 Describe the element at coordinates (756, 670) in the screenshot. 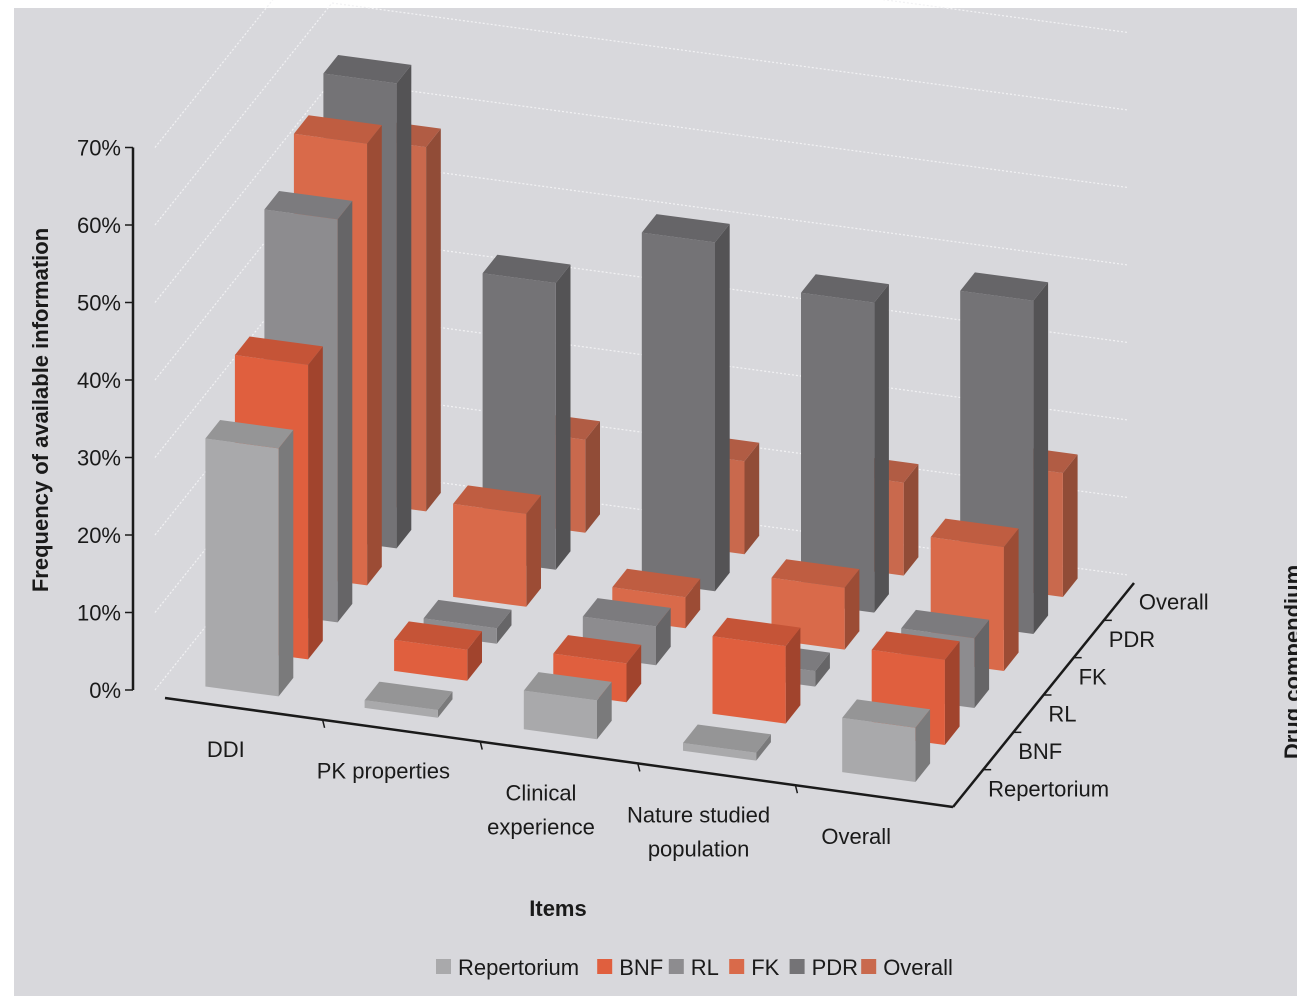

I see `bar-bnf-nature-studied-population` at that location.